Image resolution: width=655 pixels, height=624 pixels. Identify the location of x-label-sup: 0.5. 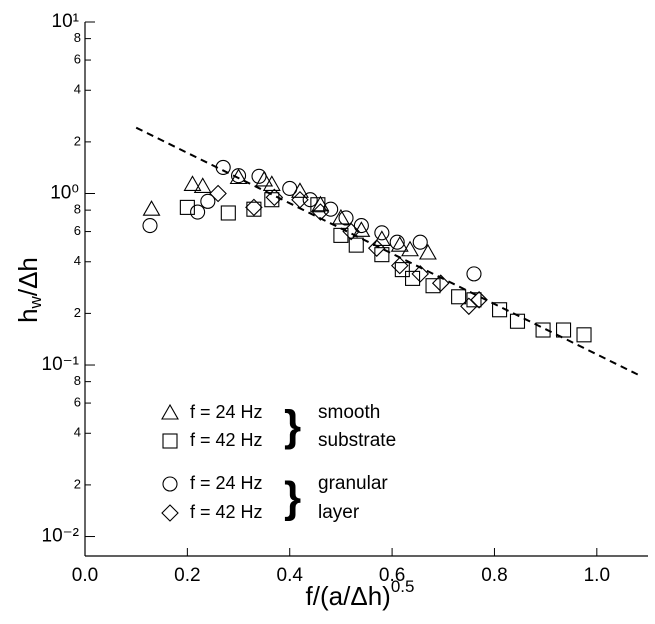
(403, 586).